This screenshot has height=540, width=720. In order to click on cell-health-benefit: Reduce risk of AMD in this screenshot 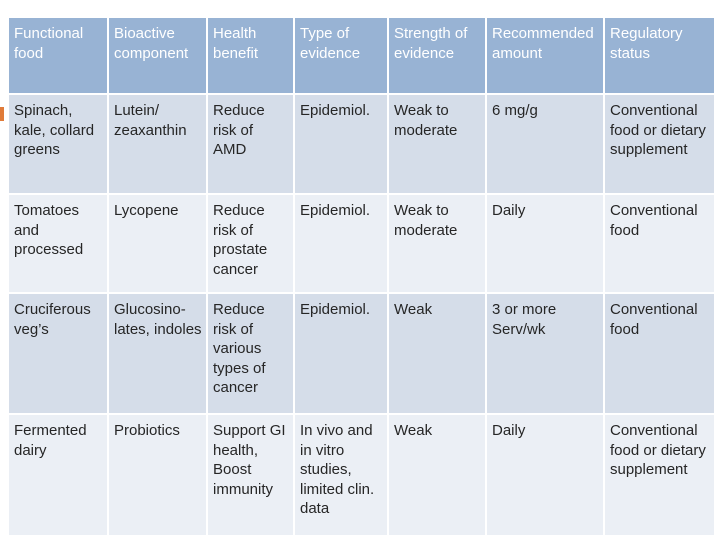, I will do `click(250, 144)`.